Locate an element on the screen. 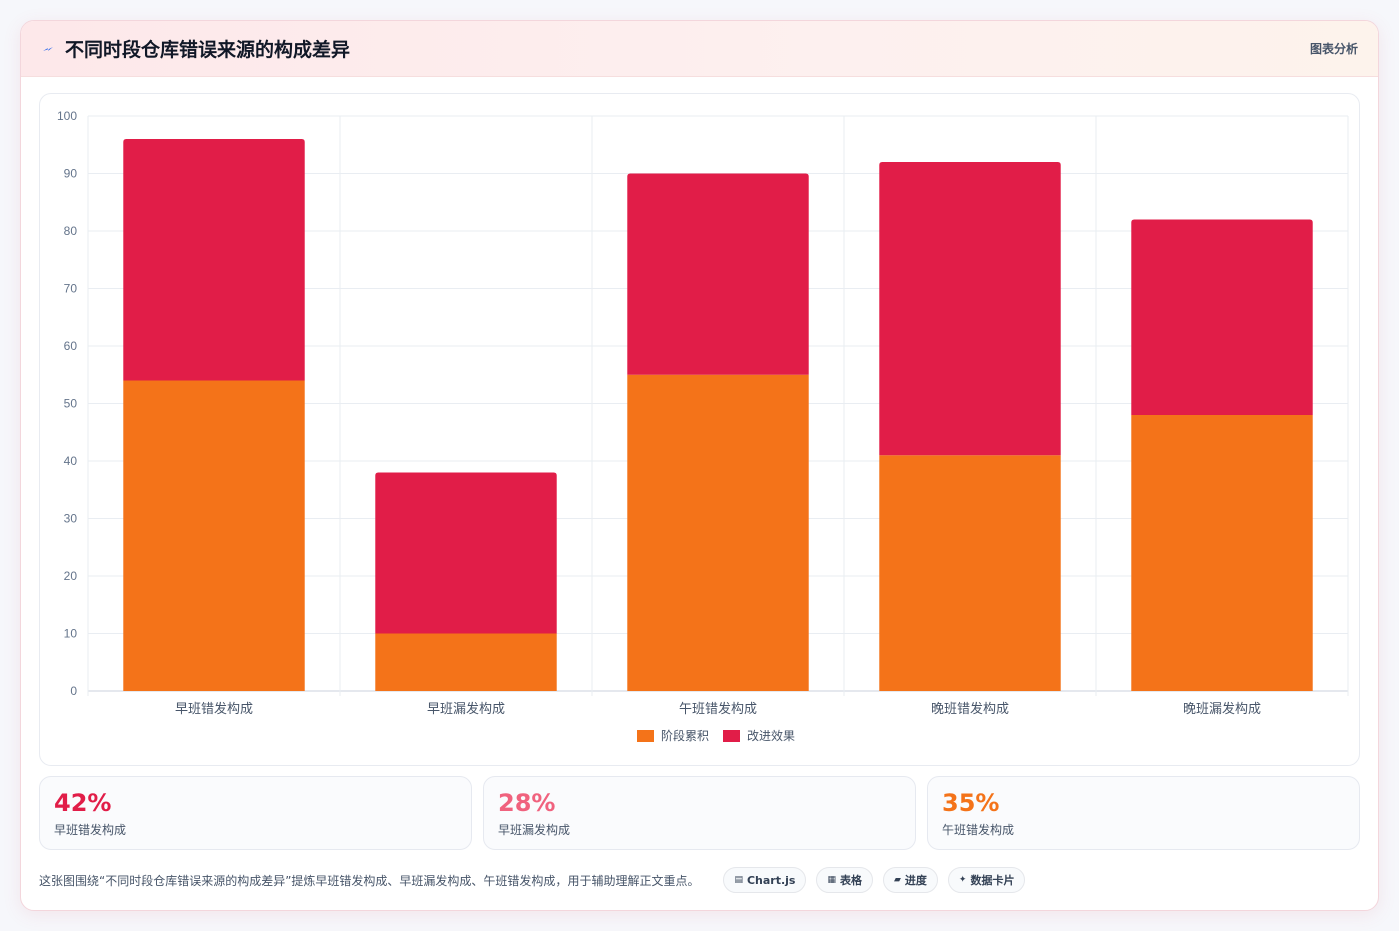  stat-label: 早班漏发构成 is located at coordinates (534, 830).